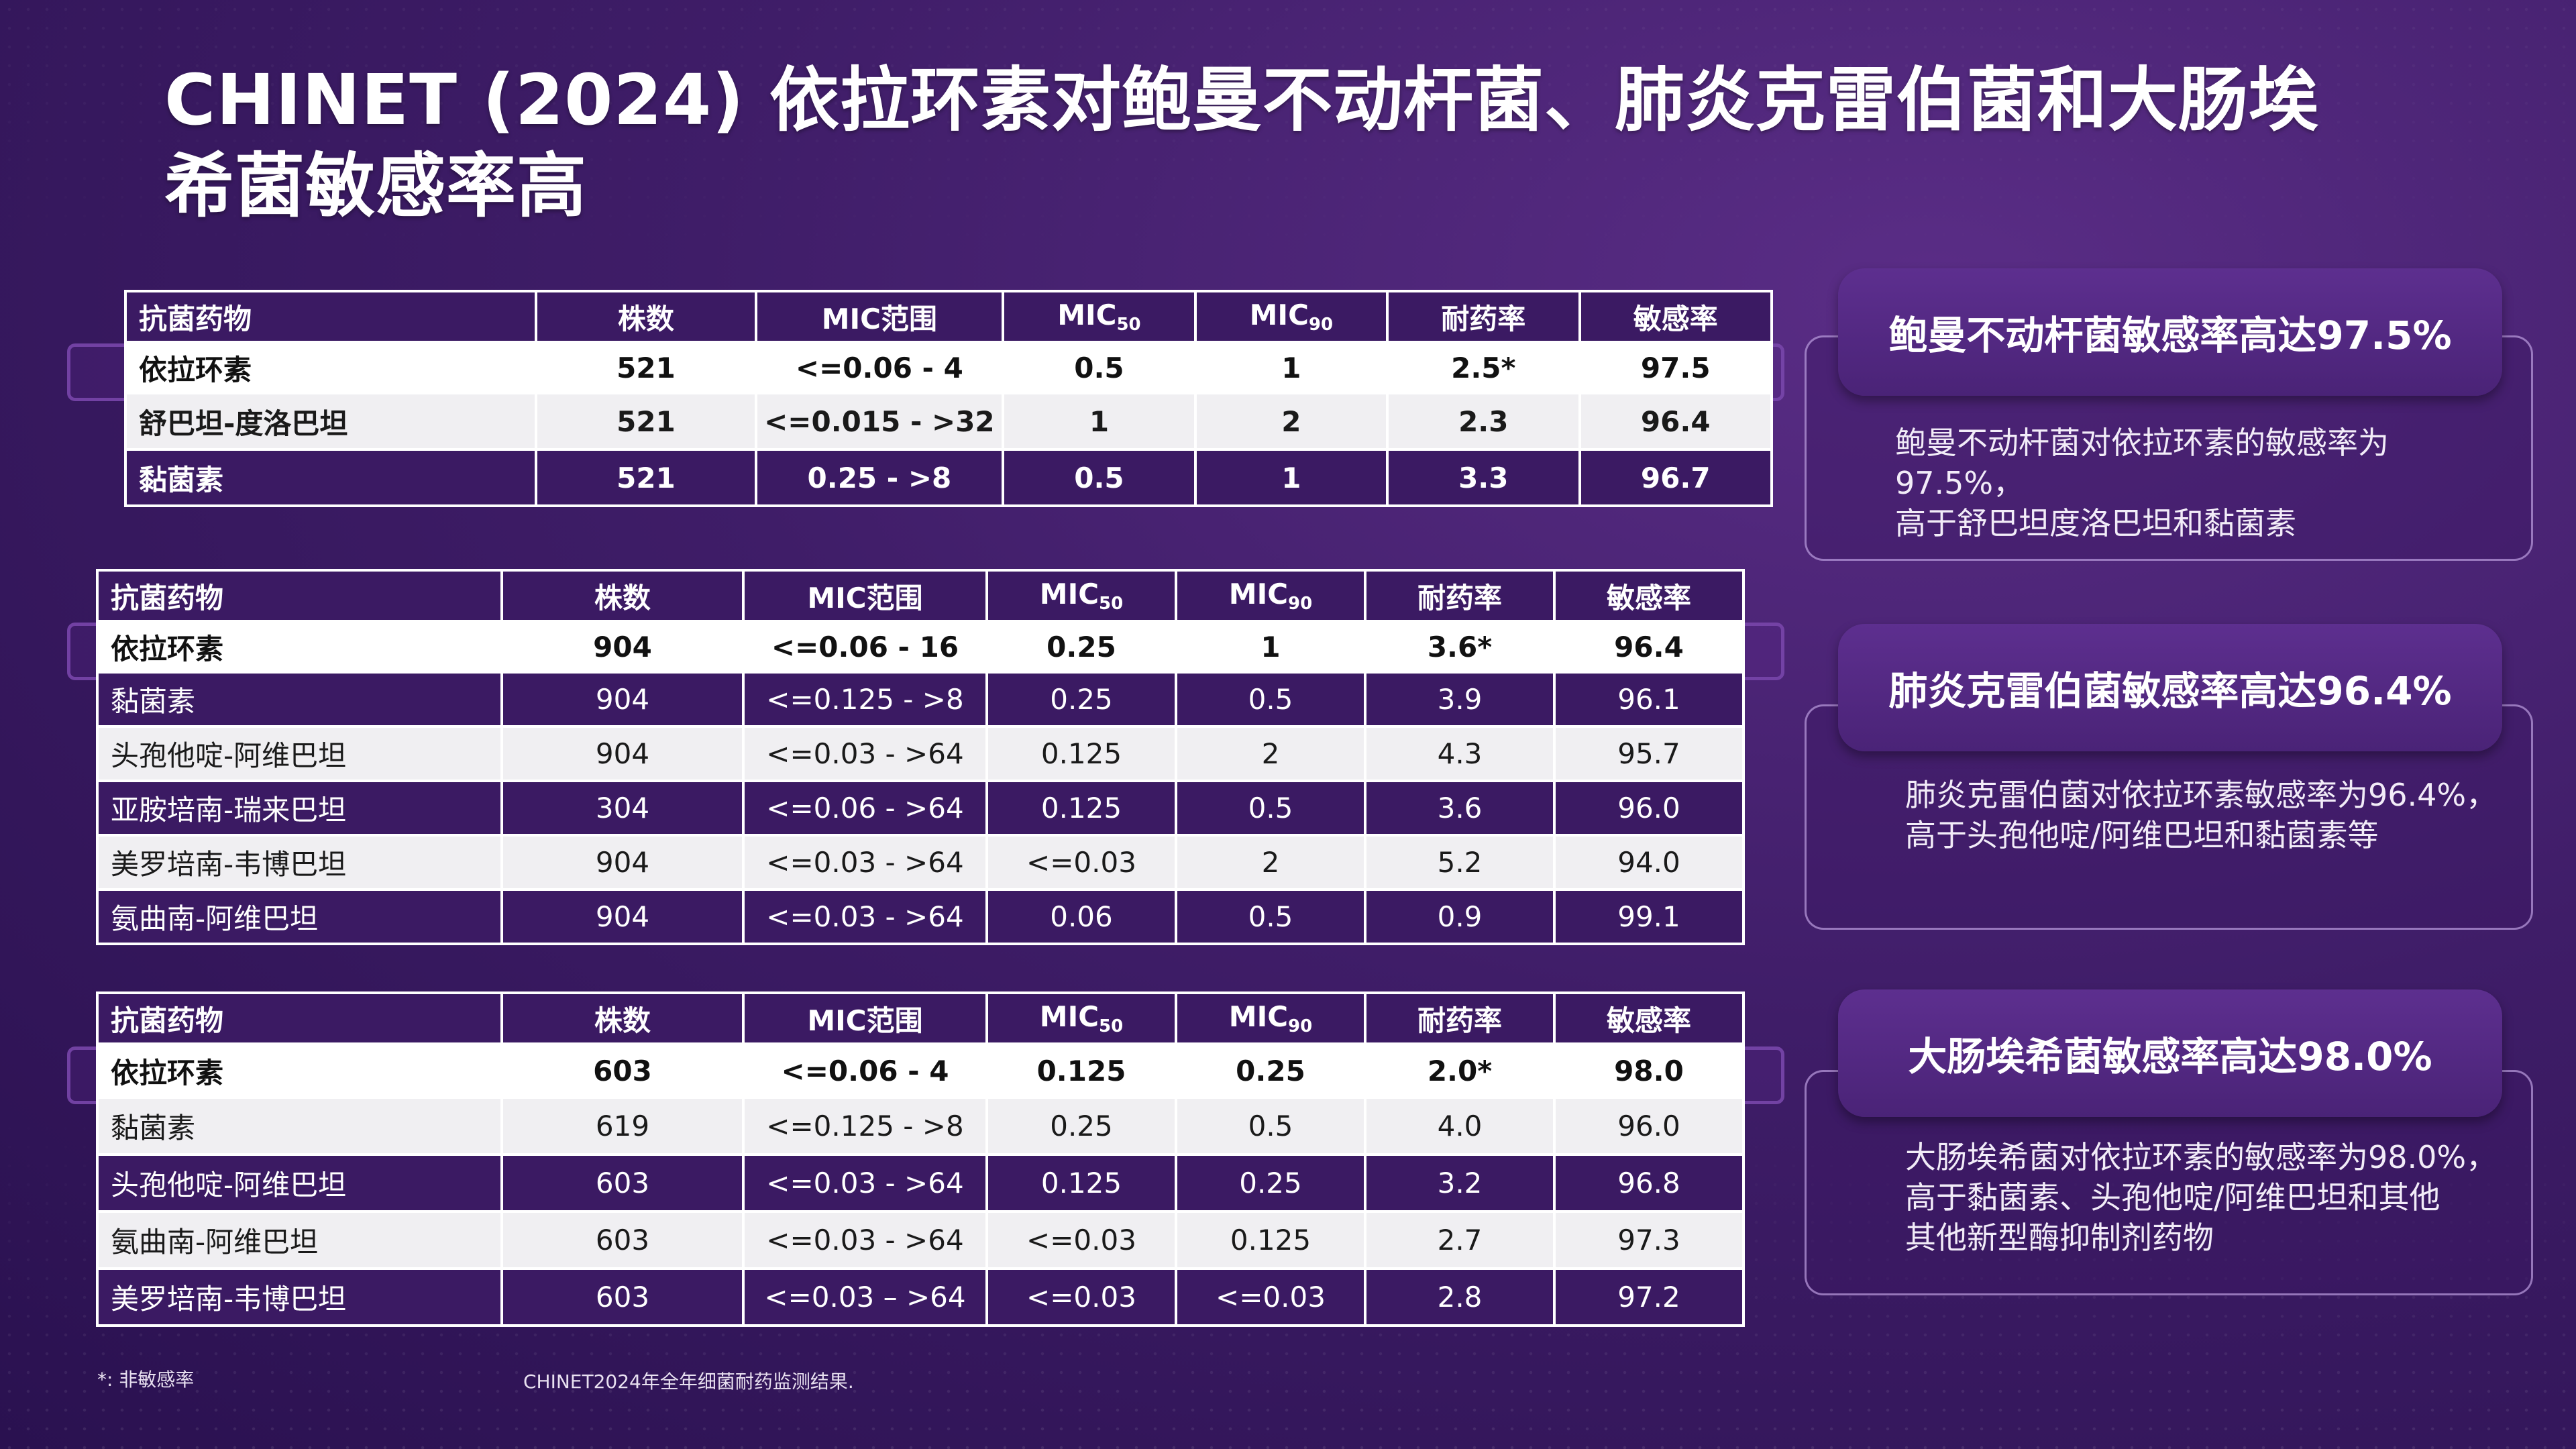  Describe the element at coordinates (1460, 916) in the screenshot. I see `cell-resistance: 0.9` at that location.